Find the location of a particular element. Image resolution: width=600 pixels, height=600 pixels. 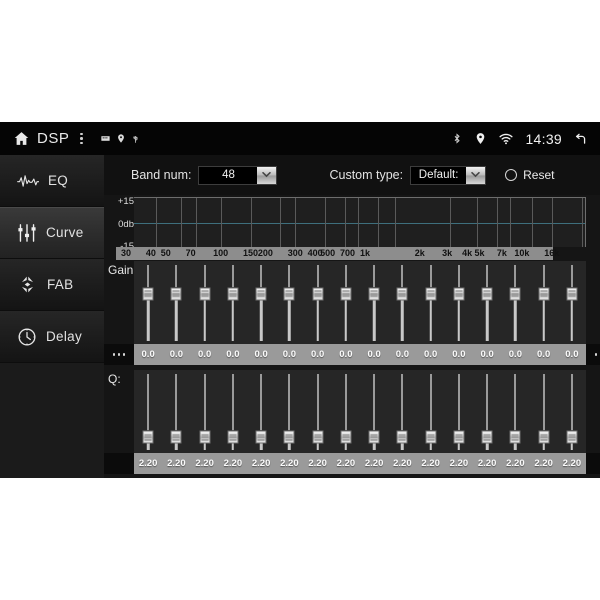

q-slider-stem is located at coordinates (487, 402).